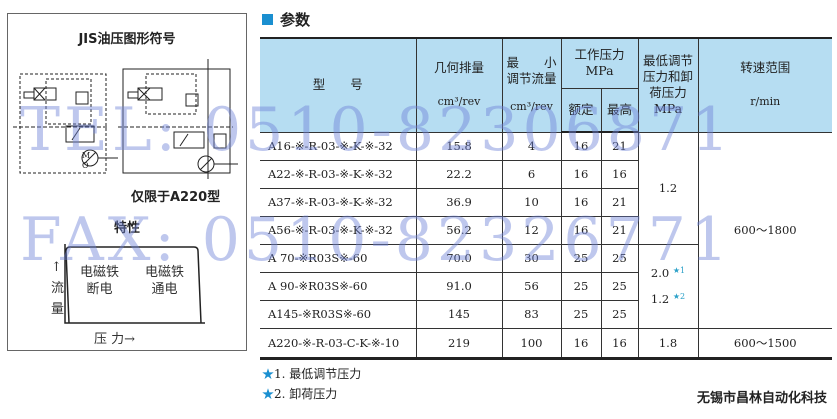  I want to click on cell-min-pressure: 2.0 ★1 1.2 ★2, so click(667, 286).